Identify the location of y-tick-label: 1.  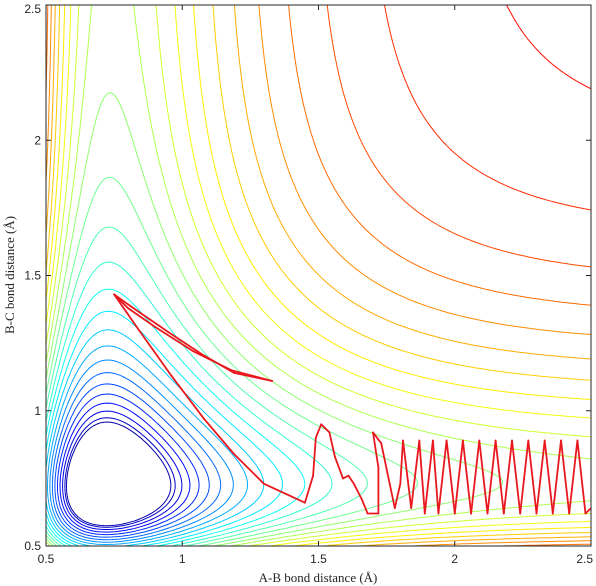
(37, 411).